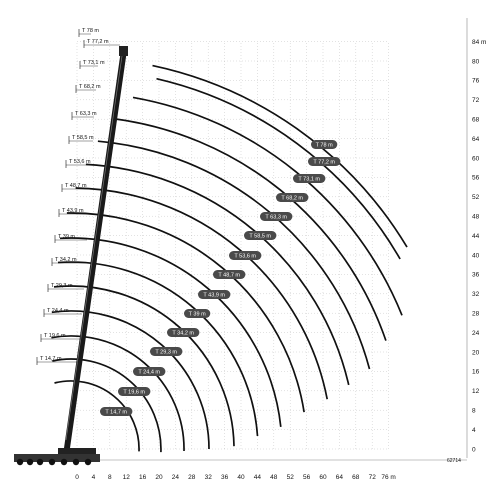  What do you see at coordinates (86, 114) in the screenshot?
I see `boom-length-label: T 63,3 m` at bounding box center [86, 114].